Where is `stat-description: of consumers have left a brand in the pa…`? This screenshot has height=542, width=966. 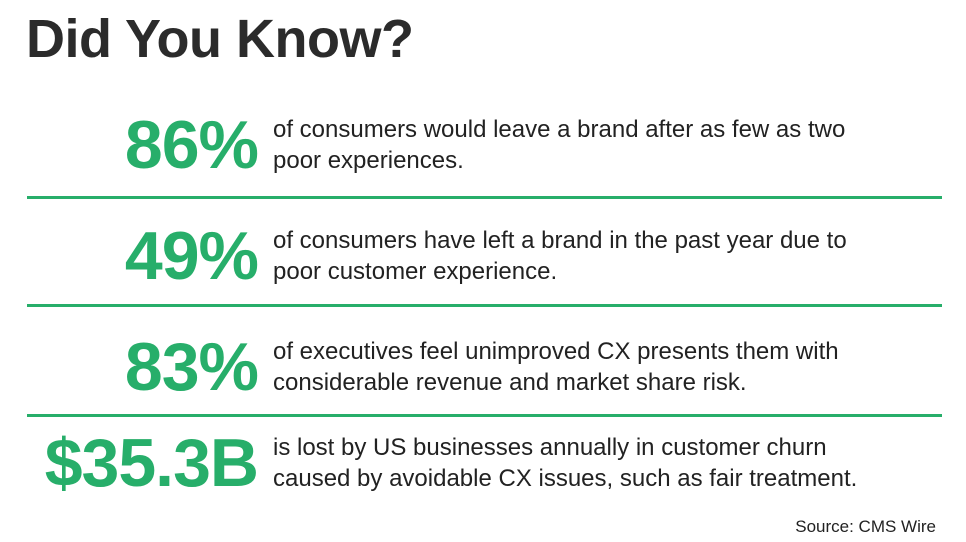
stat-description: of consumers have left a brand in the pa… is located at coordinates (560, 256).